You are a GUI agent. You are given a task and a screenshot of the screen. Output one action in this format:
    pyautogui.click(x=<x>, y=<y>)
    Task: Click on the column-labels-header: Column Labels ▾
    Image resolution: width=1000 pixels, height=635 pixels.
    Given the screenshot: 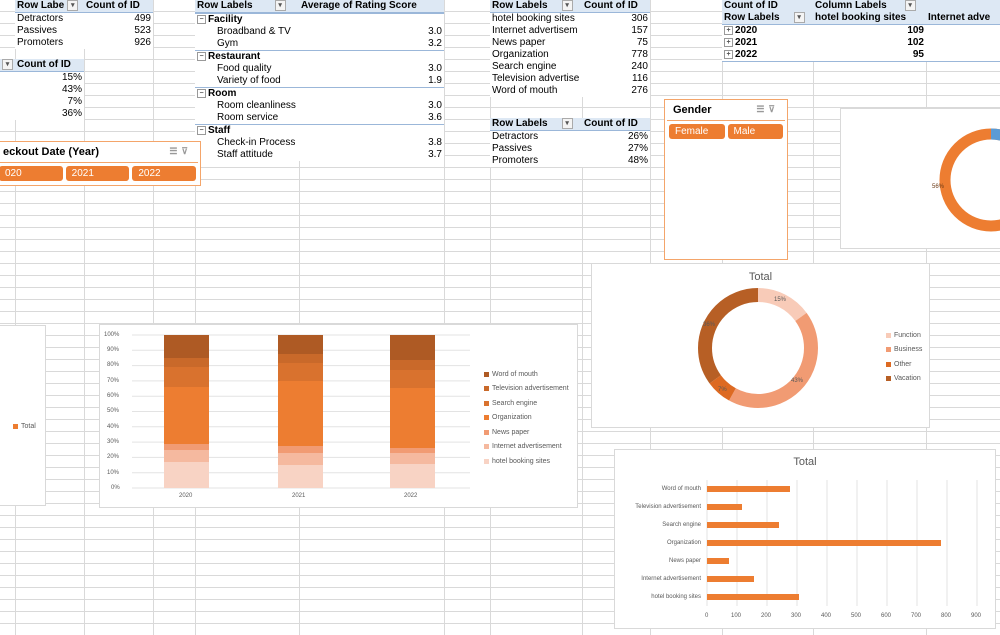 What is the action you would take?
    pyautogui.click(x=906, y=6)
    